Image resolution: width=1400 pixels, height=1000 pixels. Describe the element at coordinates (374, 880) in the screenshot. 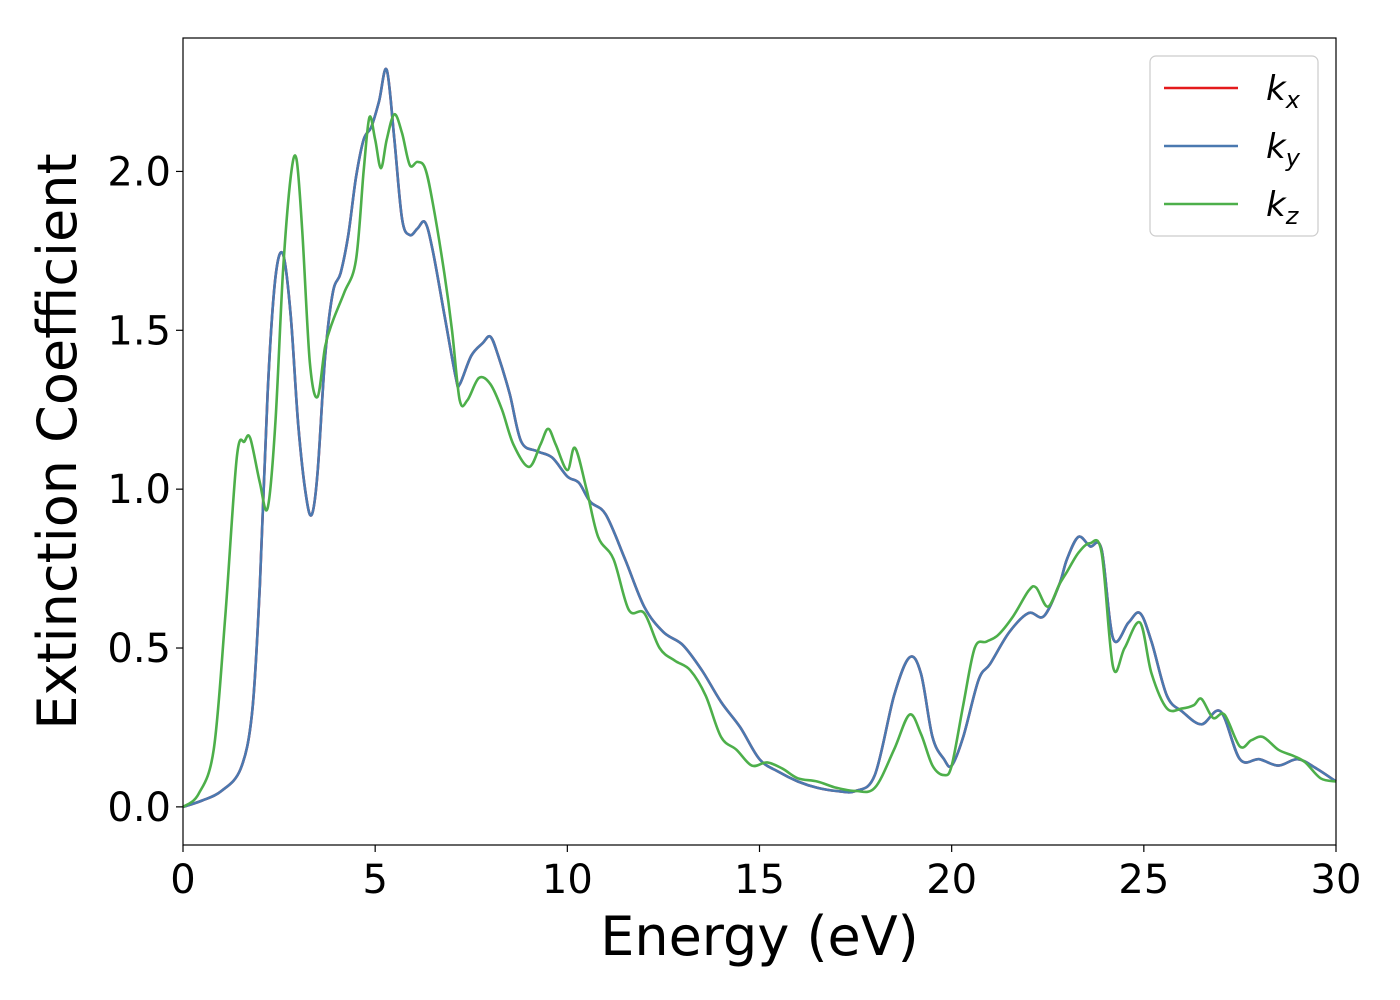

I see `x-tick-label: 5` at that location.